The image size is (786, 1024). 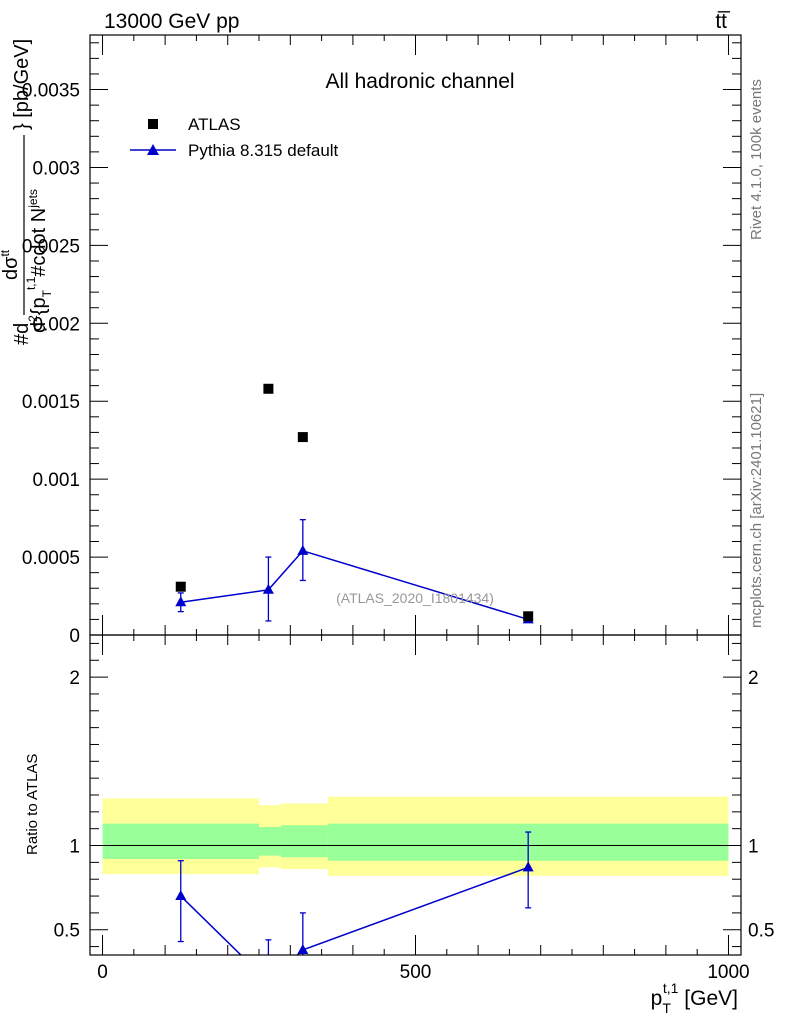 What do you see at coordinates (32, 804) in the screenshot?
I see `ratio-y-axis-label: Ratio to ATLAS` at bounding box center [32, 804].